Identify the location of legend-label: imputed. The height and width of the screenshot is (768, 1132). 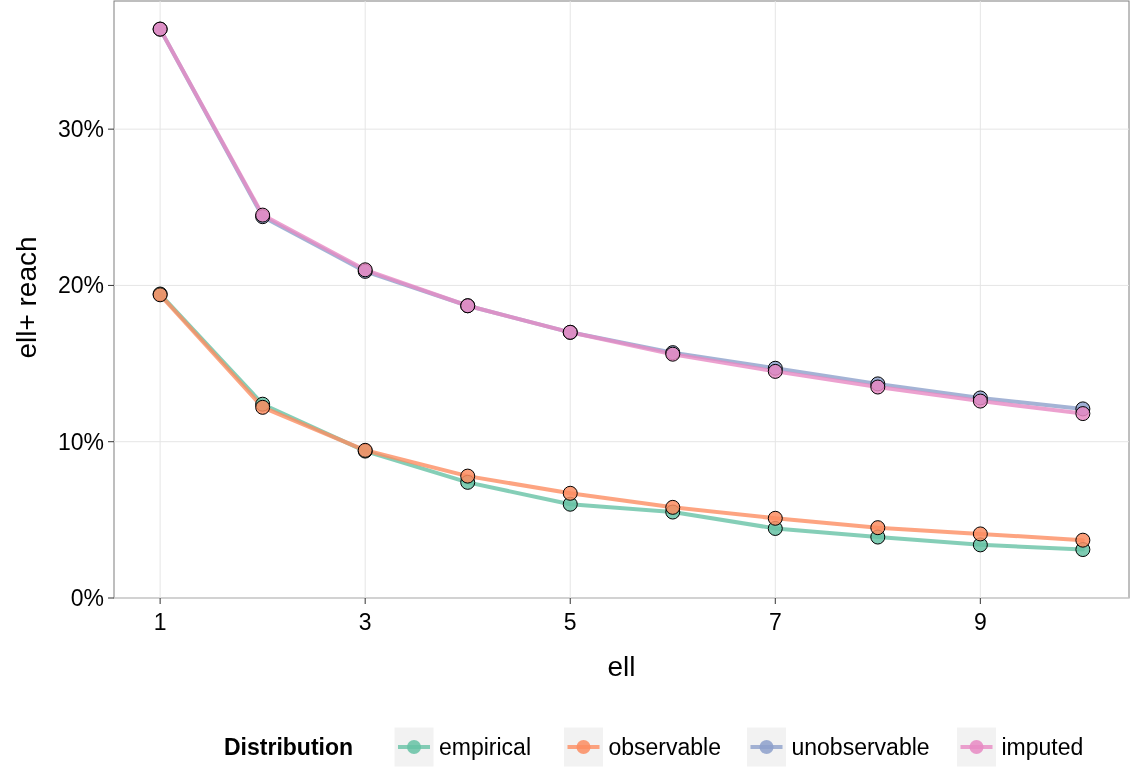
(1042, 747).